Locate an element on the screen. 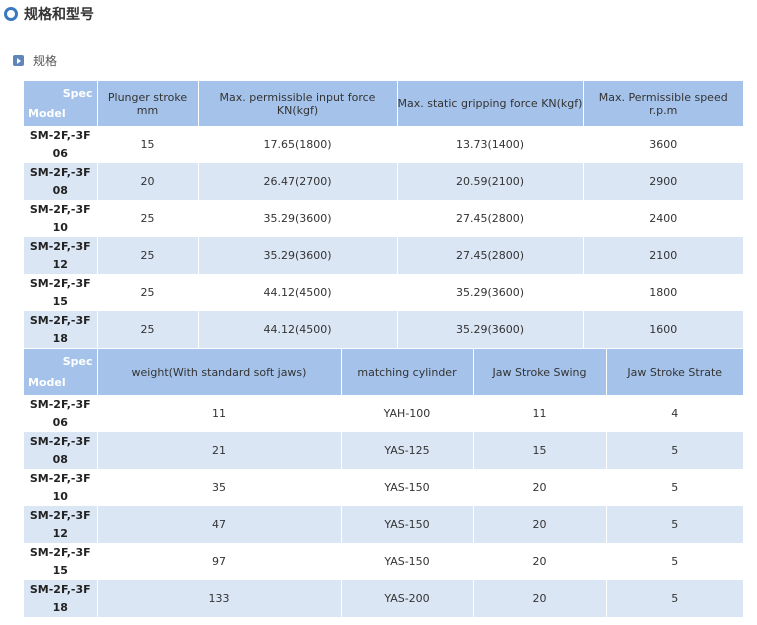 This screenshot has height=625, width=757. table-cell: 4 is located at coordinates (674, 413).